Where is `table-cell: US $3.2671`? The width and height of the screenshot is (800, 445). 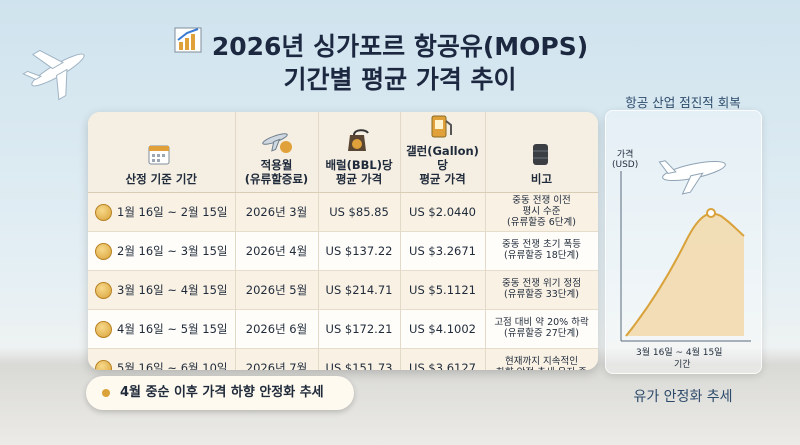 table-cell: US $3.2671 is located at coordinates (443, 251).